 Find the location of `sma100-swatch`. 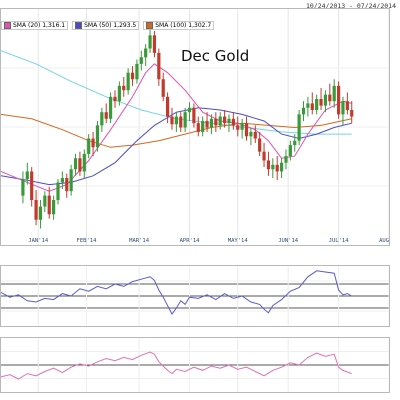

sma100-swatch is located at coordinates (150, 25).